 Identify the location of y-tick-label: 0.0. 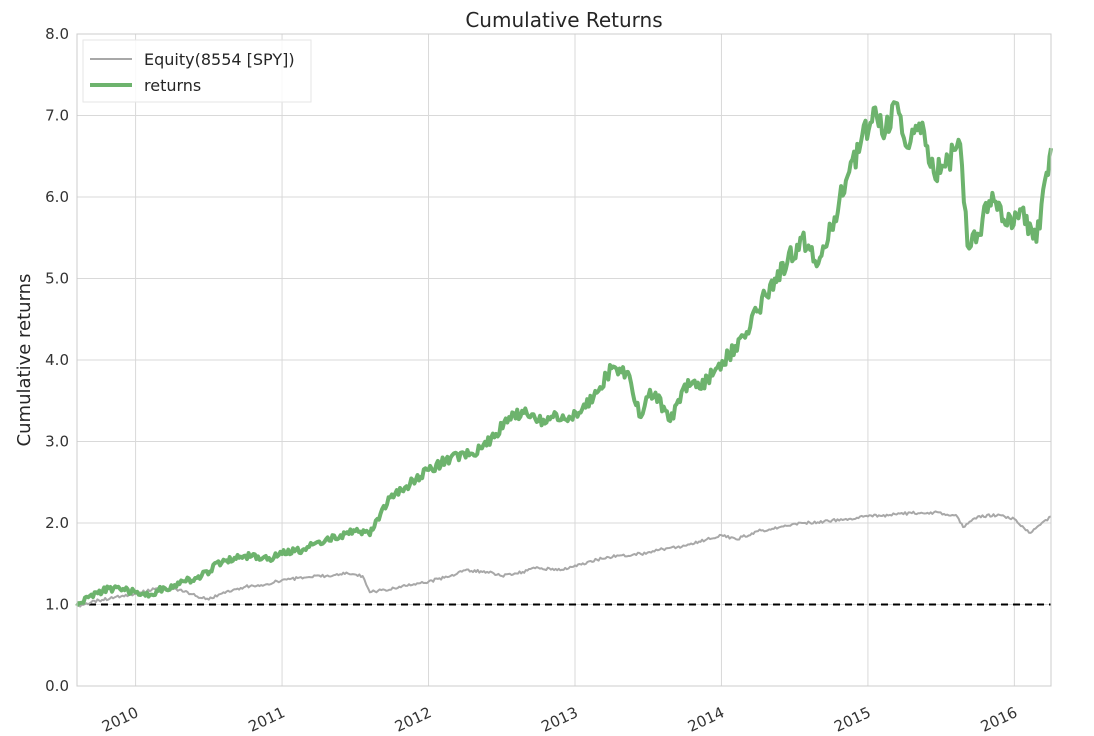
(57, 686).